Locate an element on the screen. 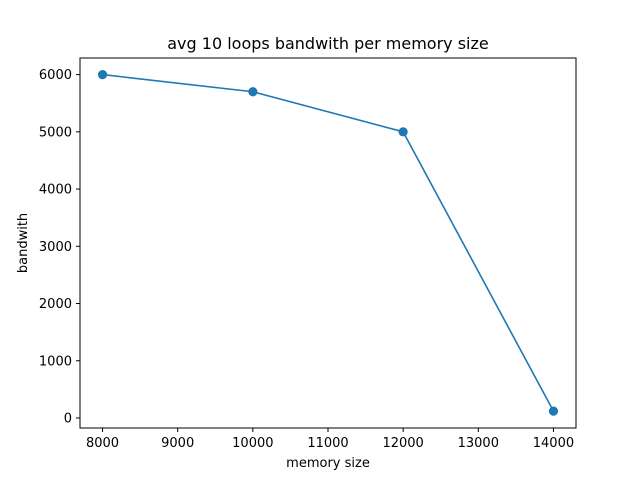 The image size is (640, 480). x-tick-label: 12000 is located at coordinates (402, 443).